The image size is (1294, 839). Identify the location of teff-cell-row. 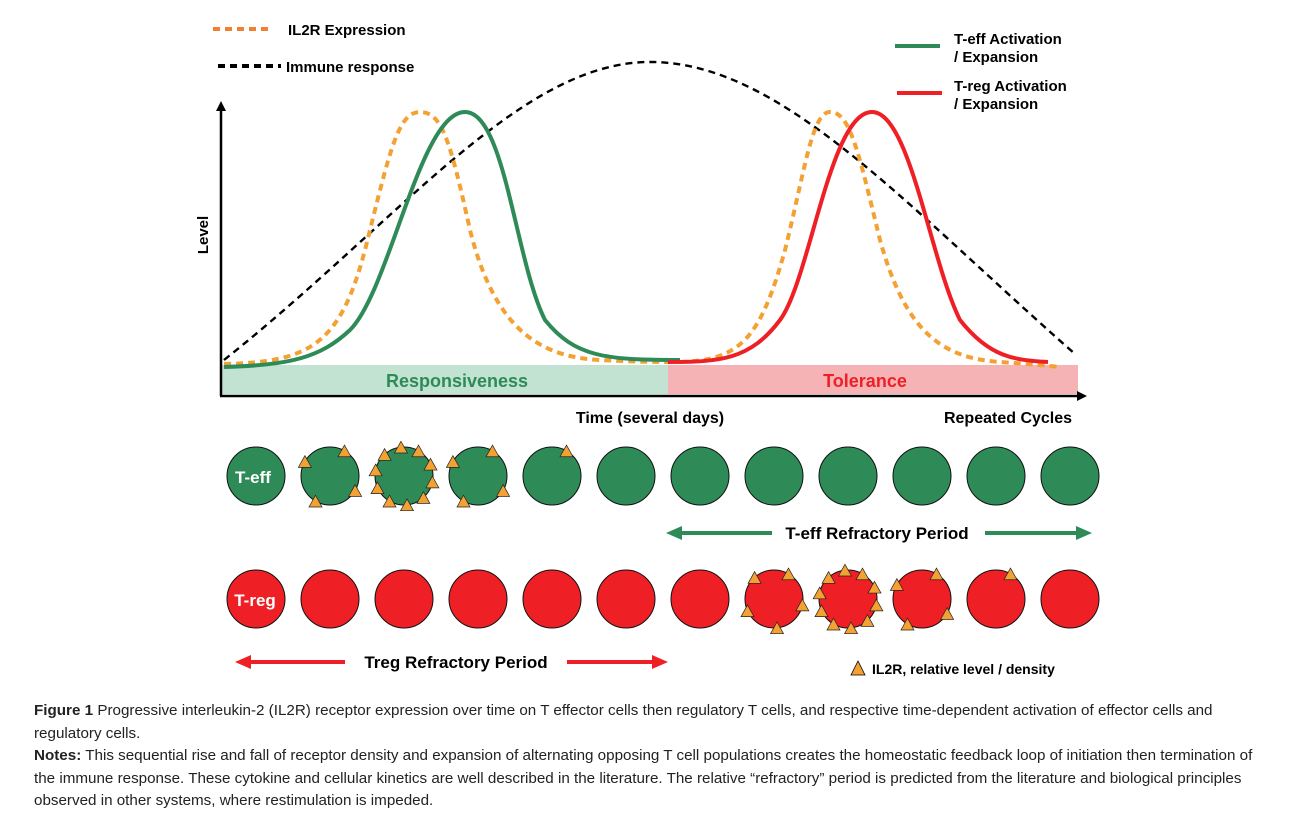
(663, 476).